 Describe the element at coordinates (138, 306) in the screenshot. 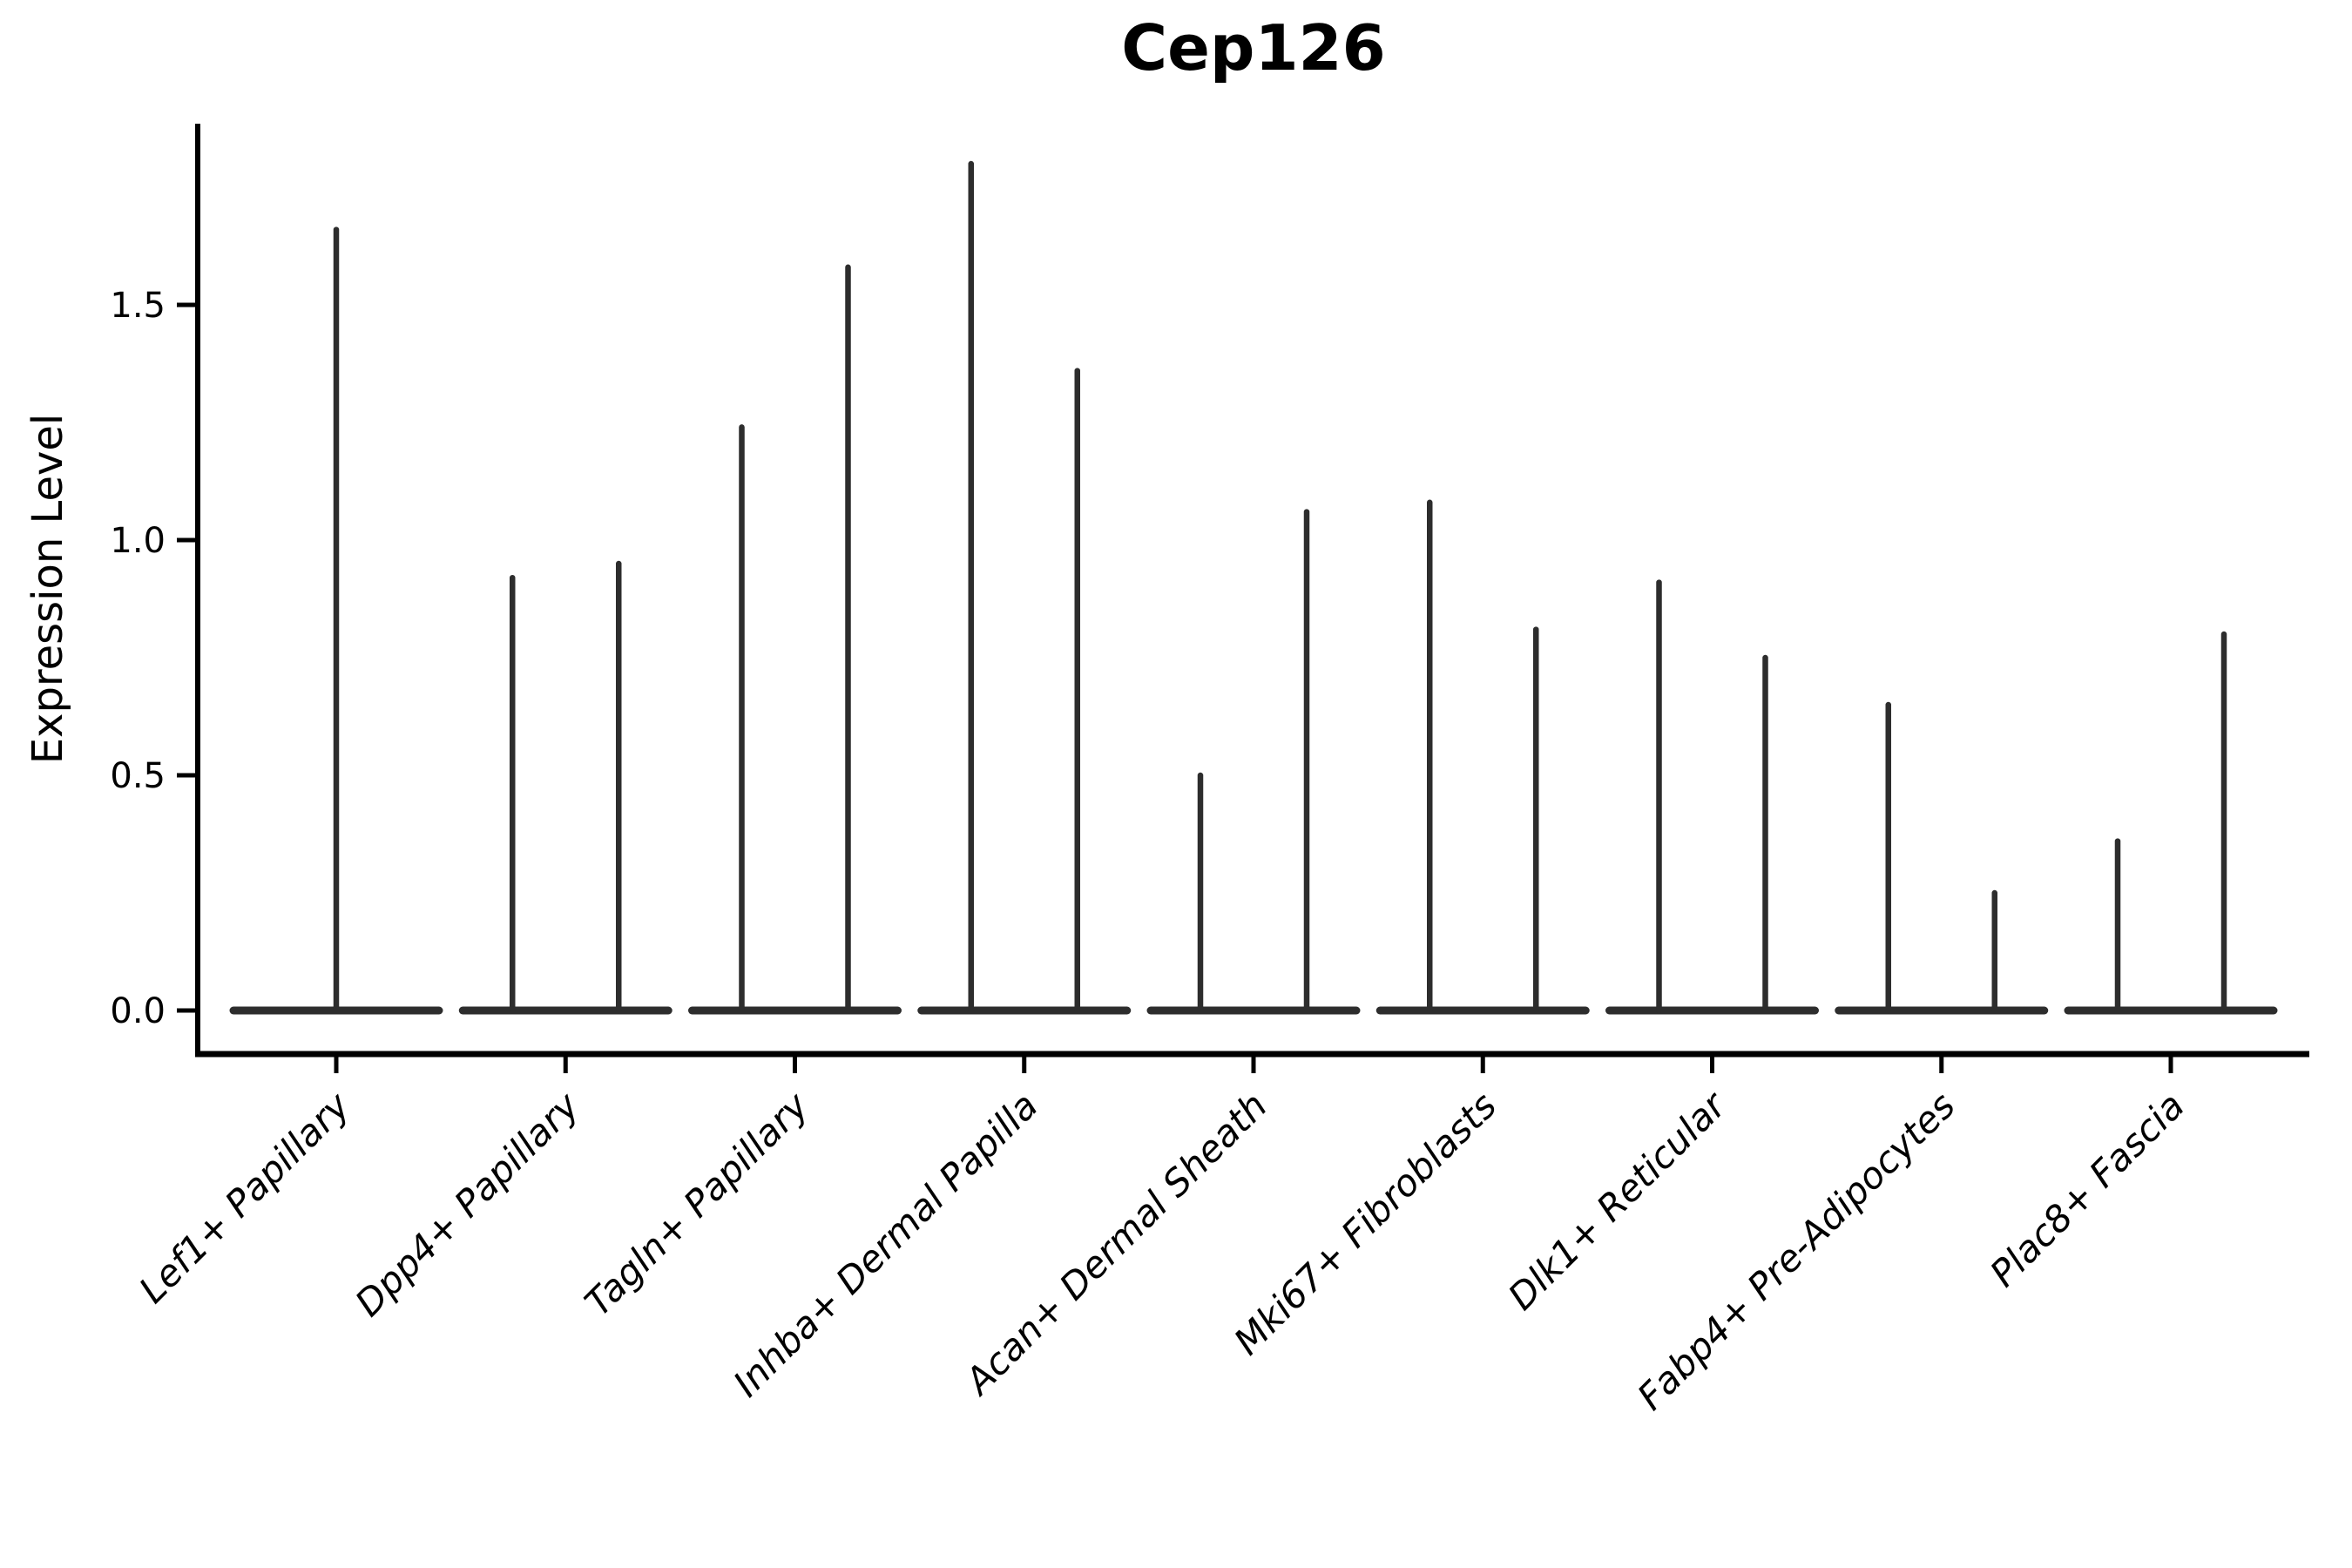

I see `y-tick-label: 1.5` at that location.